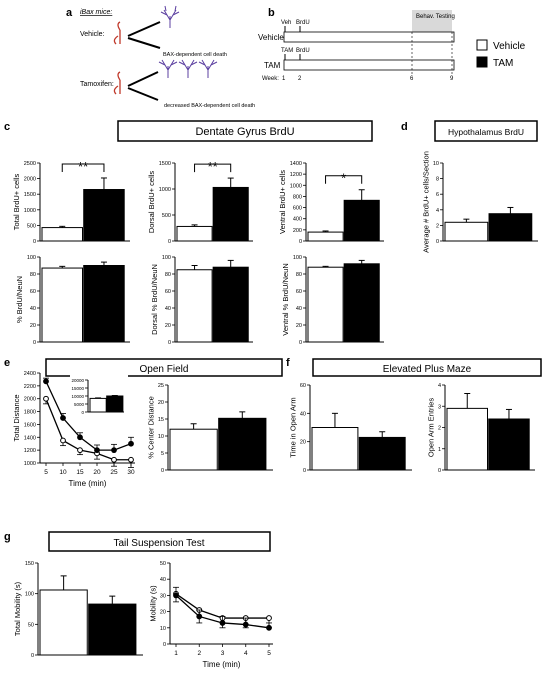 The image size is (546, 685). Describe the element at coordinates (161, 403) in the screenshot. I see `e2-y-tick-label: 20` at that location.